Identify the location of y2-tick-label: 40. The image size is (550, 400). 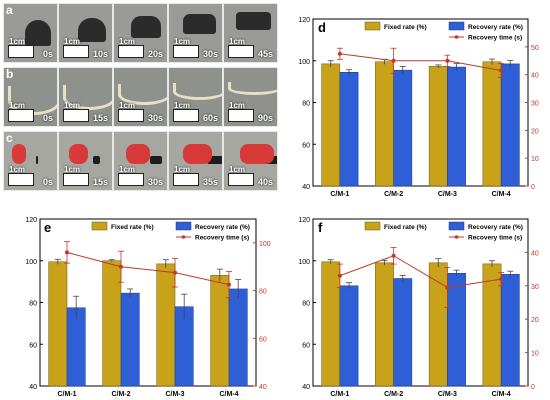
(263, 387).